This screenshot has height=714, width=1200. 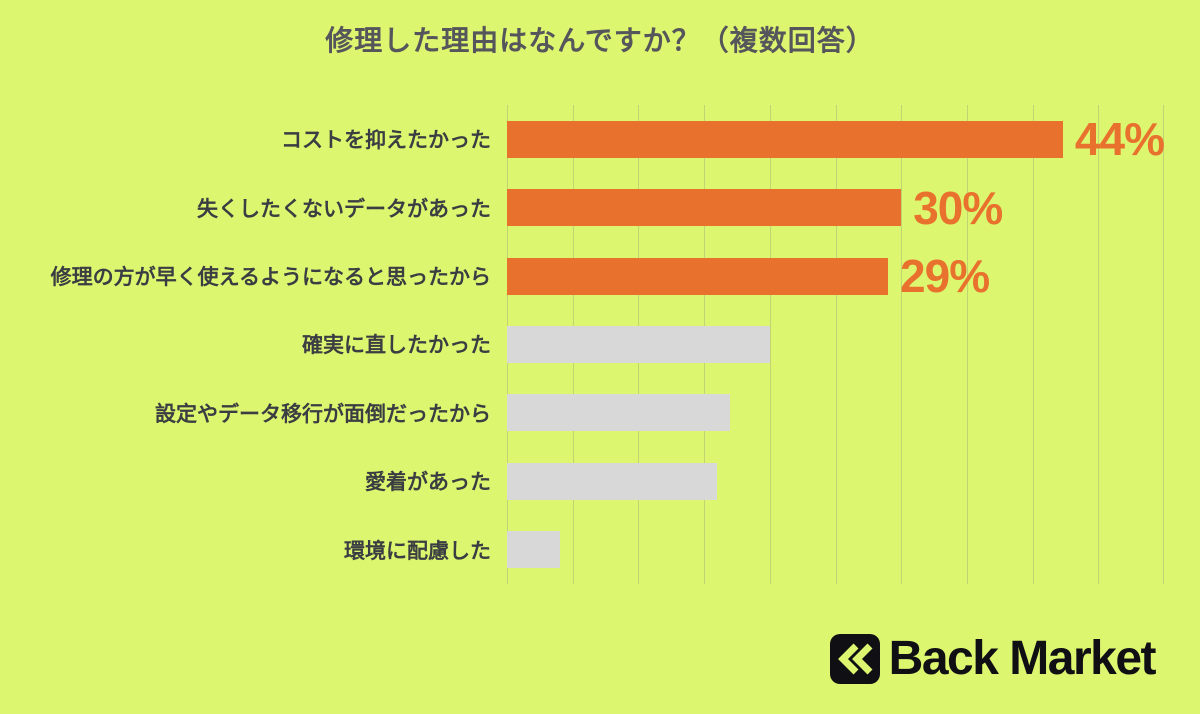 What do you see at coordinates (428, 483) in the screenshot?
I see `category-label: 愛着があった` at bounding box center [428, 483].